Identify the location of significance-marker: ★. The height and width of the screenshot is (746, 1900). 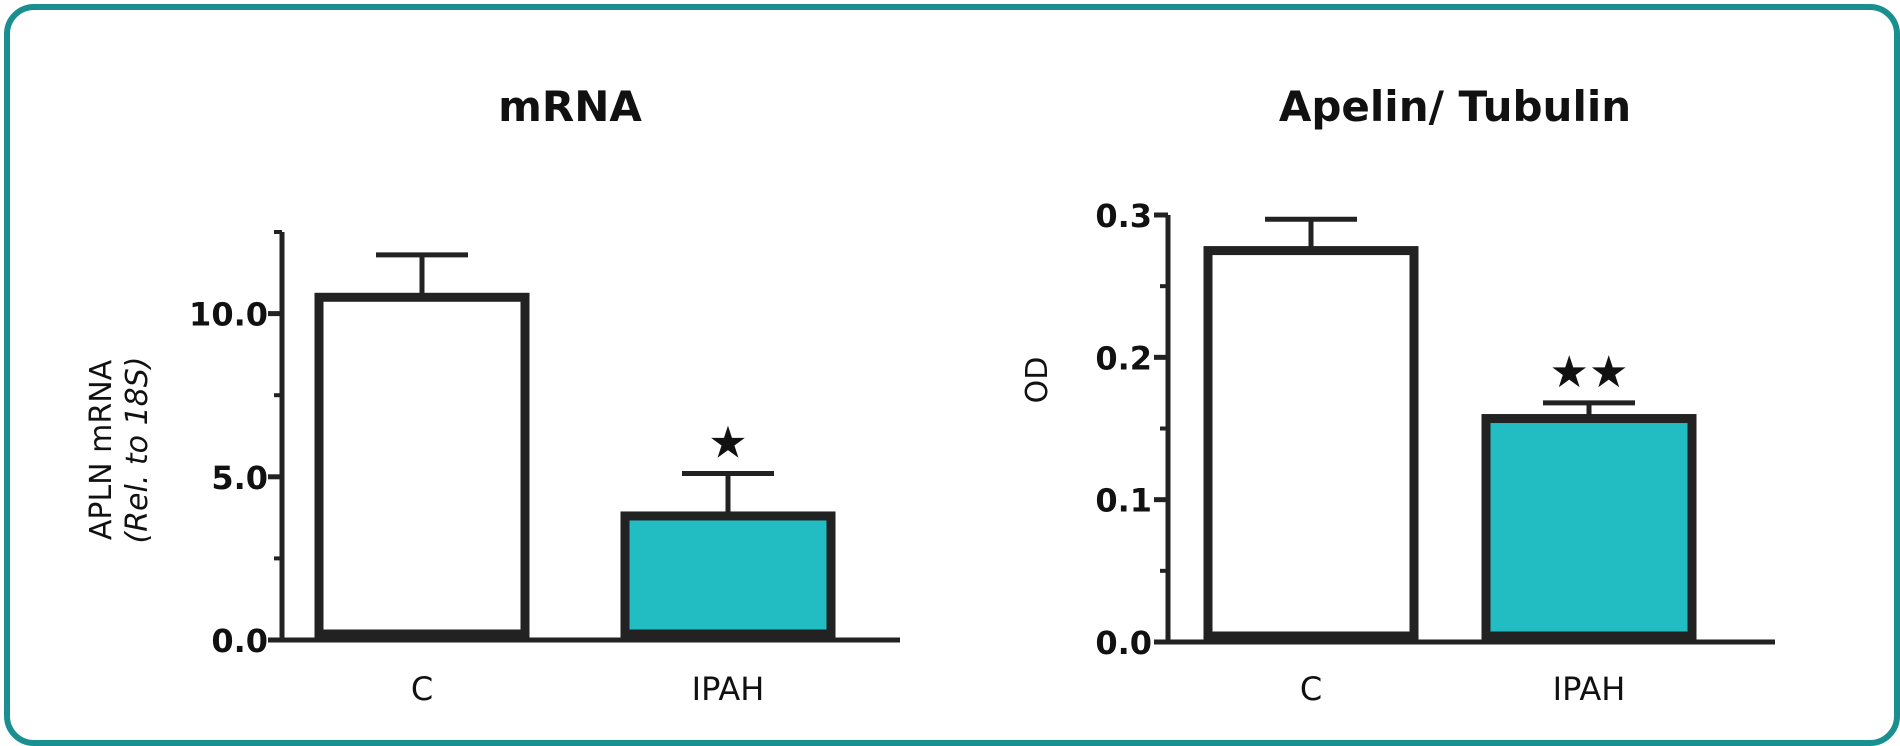
(727, 443).